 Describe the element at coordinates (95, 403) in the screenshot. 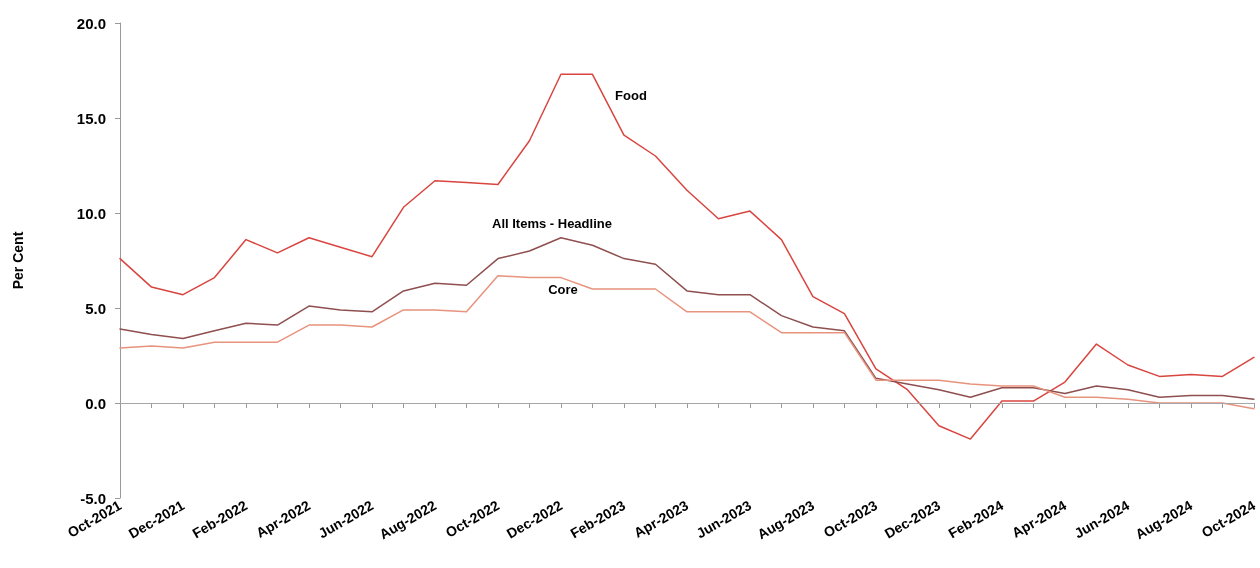

I see `y-tick-label: 0.0` at that location.